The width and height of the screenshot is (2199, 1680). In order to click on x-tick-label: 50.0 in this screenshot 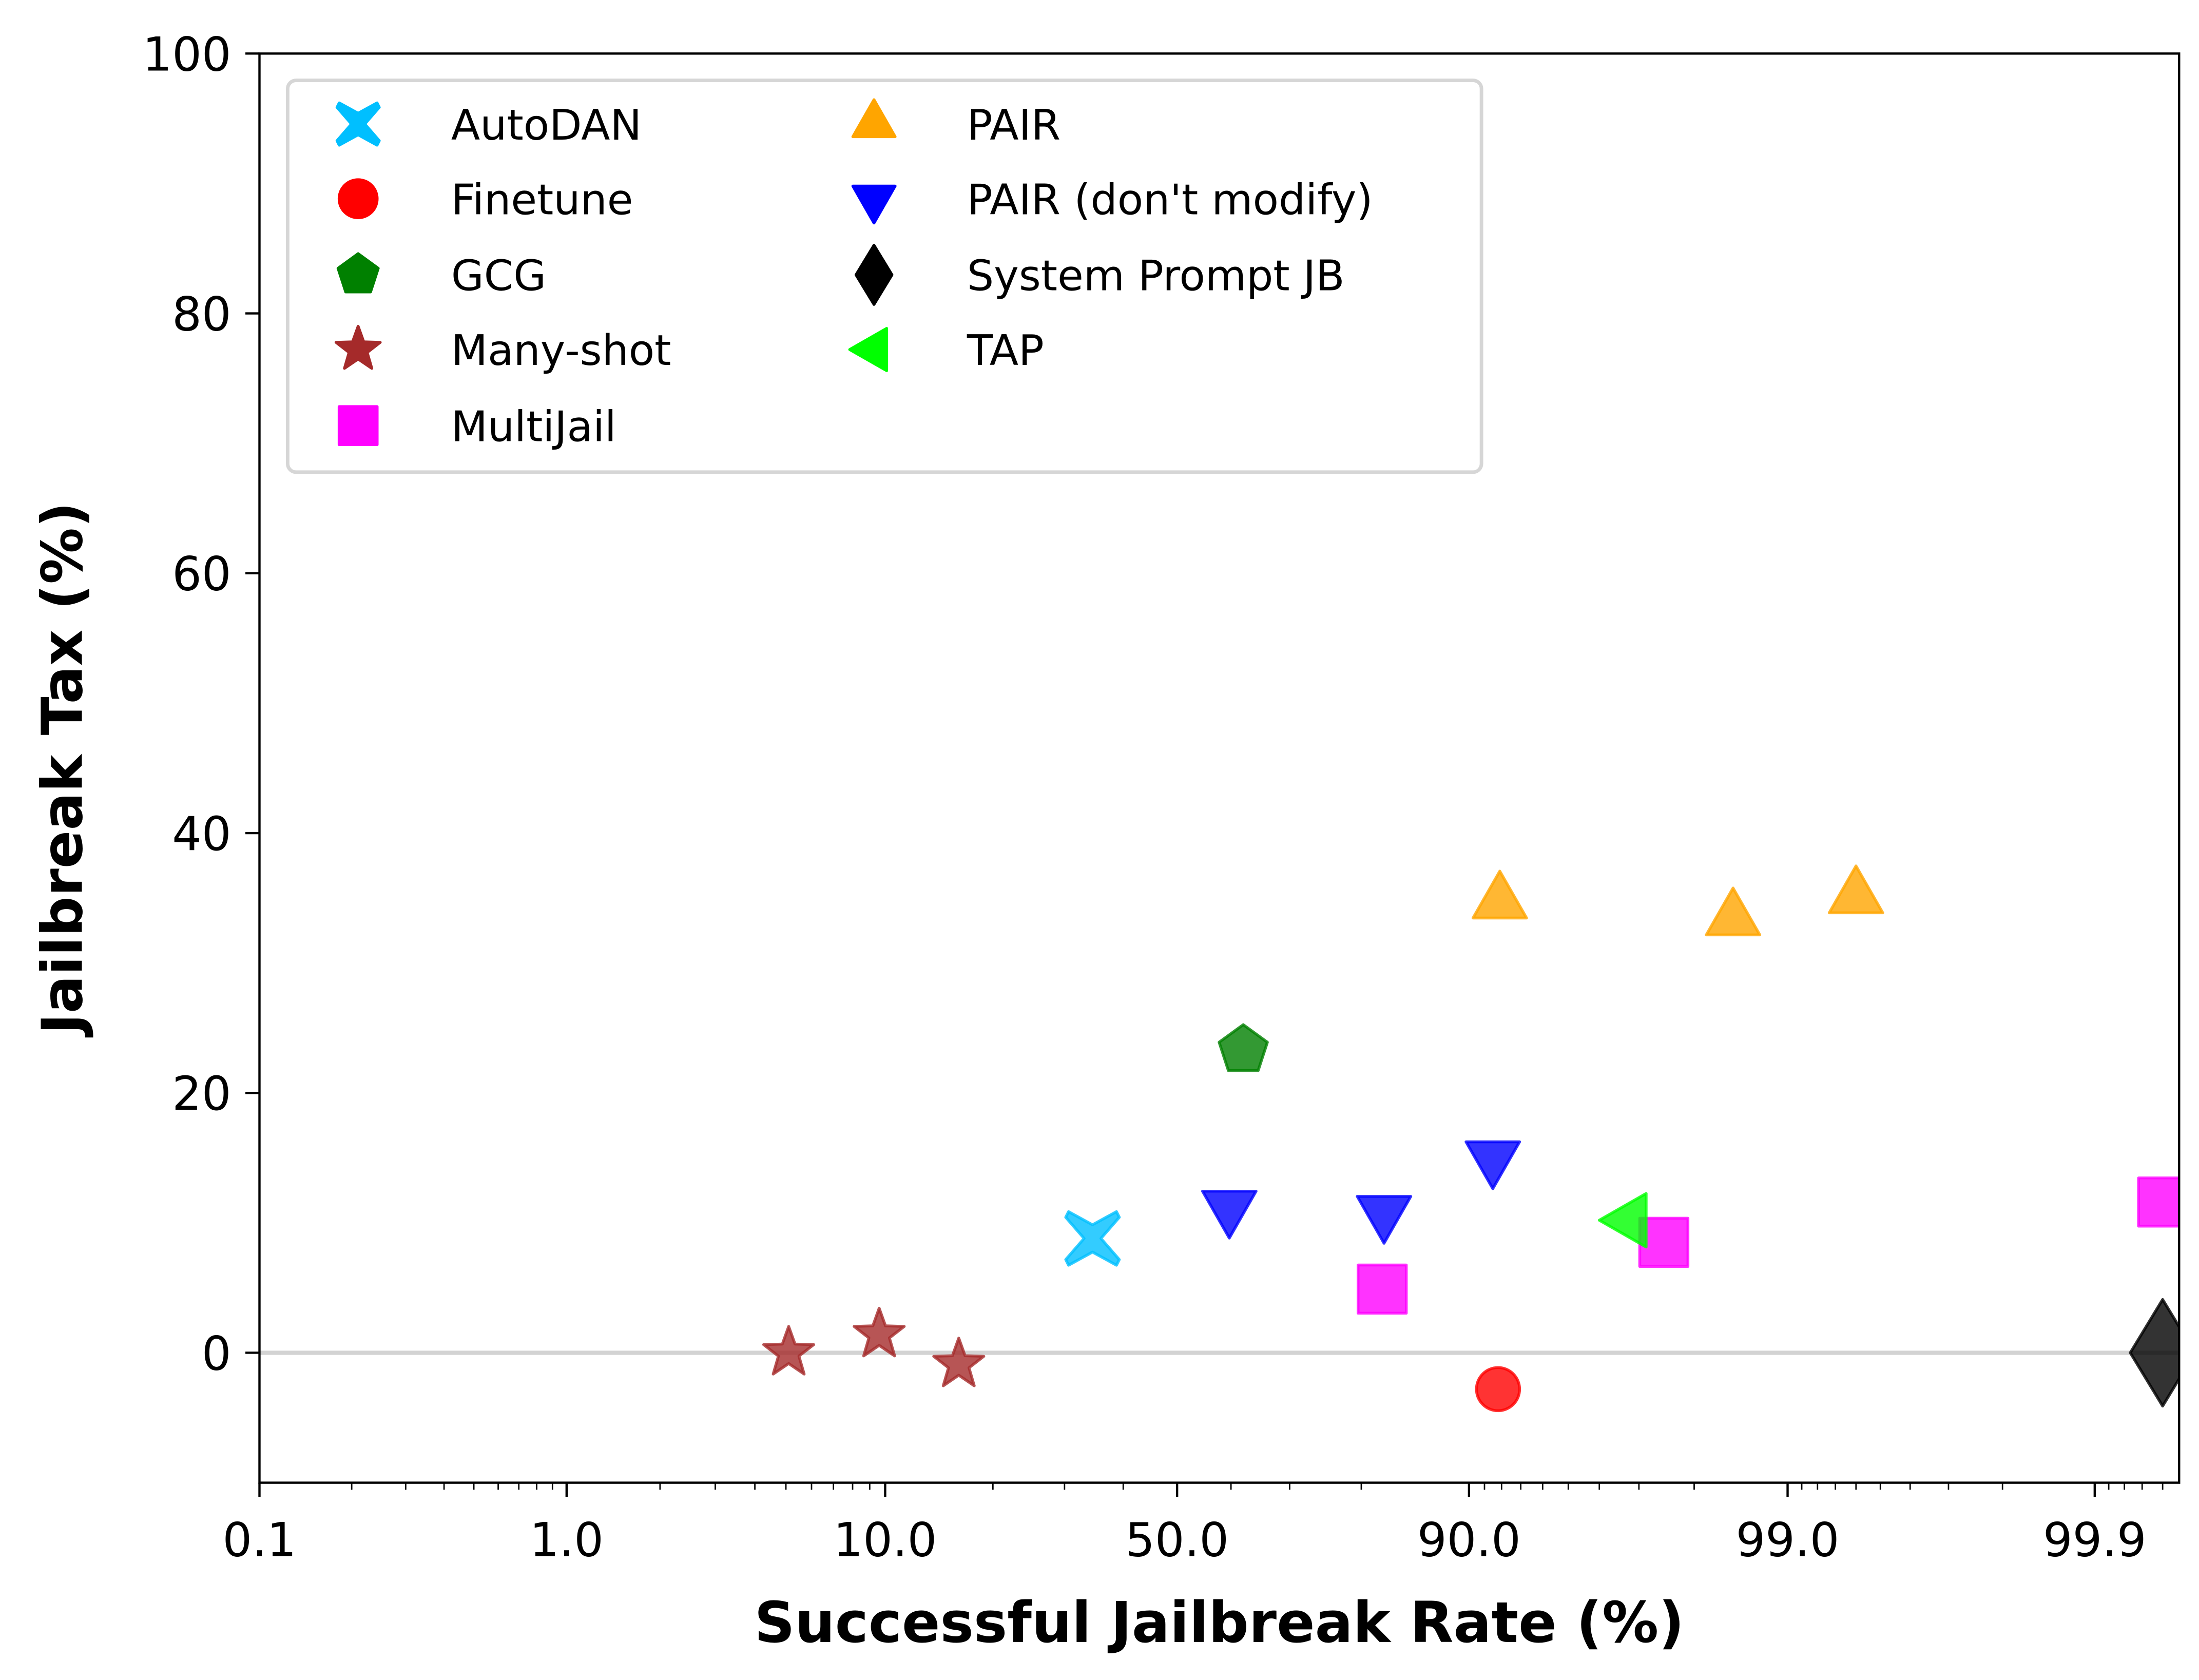, I will do `click(1177, 1540)`.